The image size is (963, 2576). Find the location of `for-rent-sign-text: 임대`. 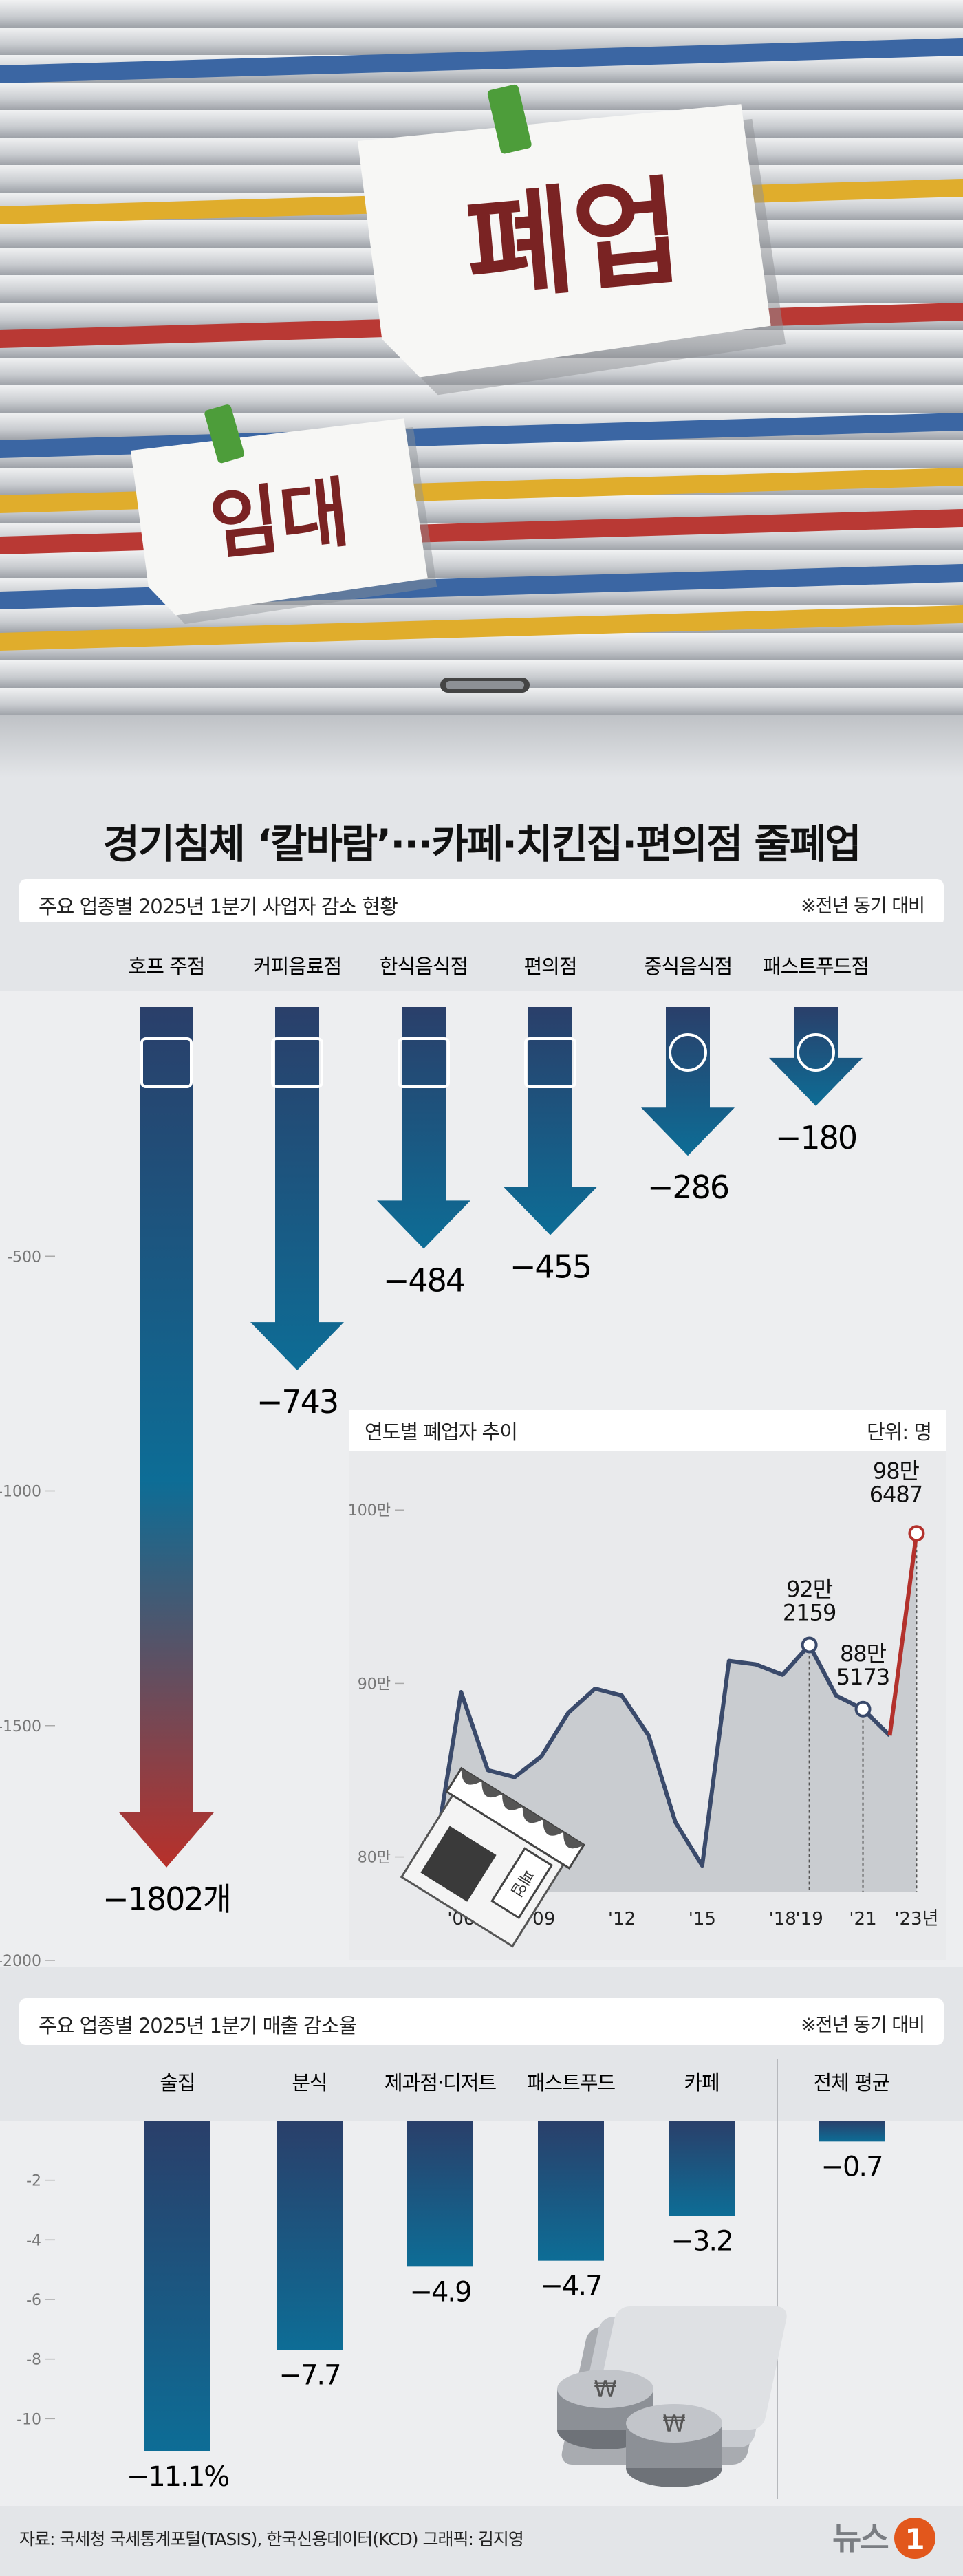

for-rent-sign-text: 임대 is located at coordinates (280, 519).